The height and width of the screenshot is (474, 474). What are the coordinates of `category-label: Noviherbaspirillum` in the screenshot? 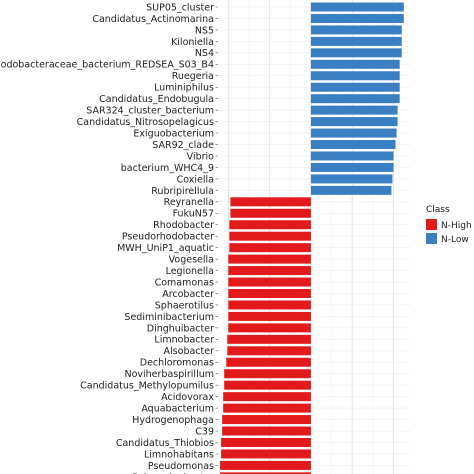 It's located at (169, 374).